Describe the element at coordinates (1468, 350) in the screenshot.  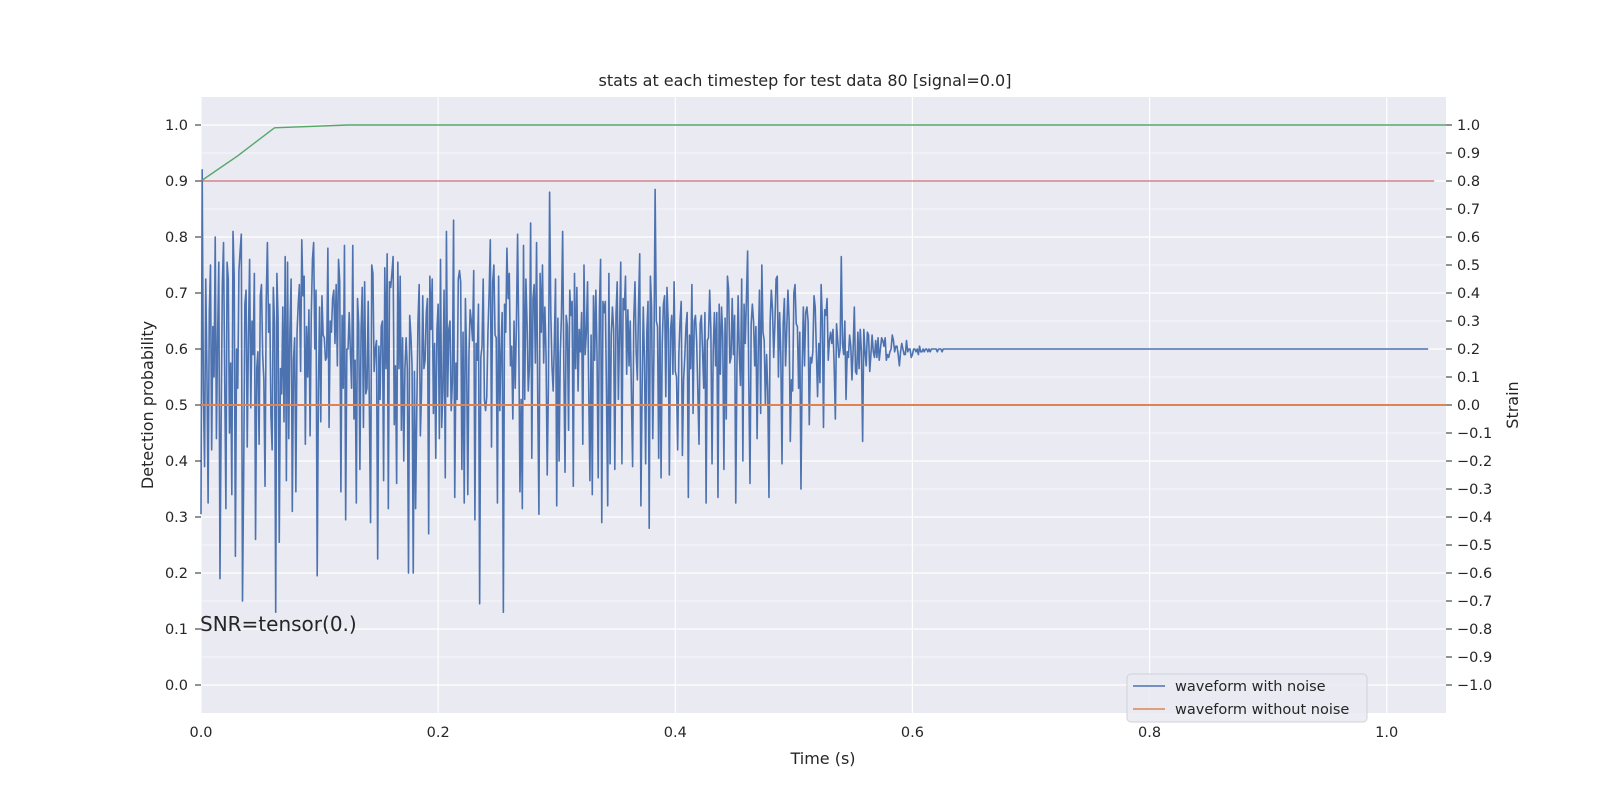
I see `right-y-tick-label: 0.2` at that location.